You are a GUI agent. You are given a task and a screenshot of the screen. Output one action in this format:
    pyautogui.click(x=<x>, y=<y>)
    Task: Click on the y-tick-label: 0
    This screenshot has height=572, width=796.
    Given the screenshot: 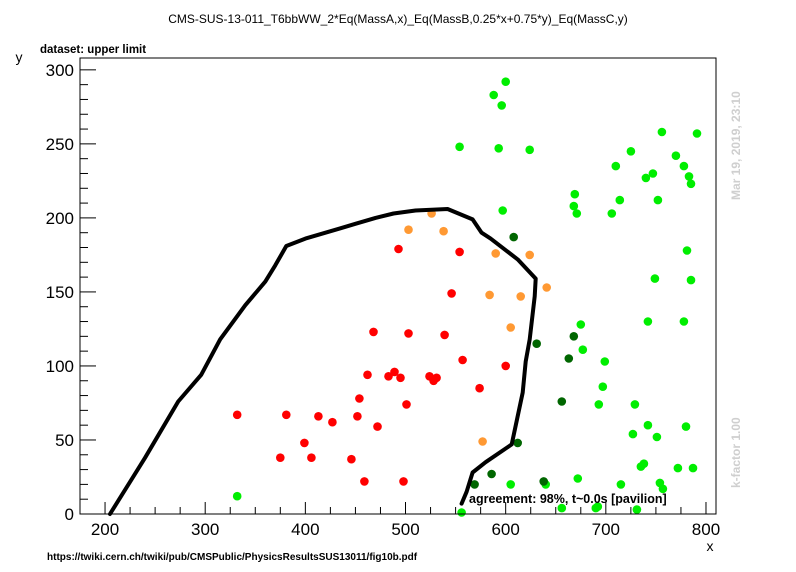 What is the action you would take?
    pyautogui.click(x=69, y=514)
    